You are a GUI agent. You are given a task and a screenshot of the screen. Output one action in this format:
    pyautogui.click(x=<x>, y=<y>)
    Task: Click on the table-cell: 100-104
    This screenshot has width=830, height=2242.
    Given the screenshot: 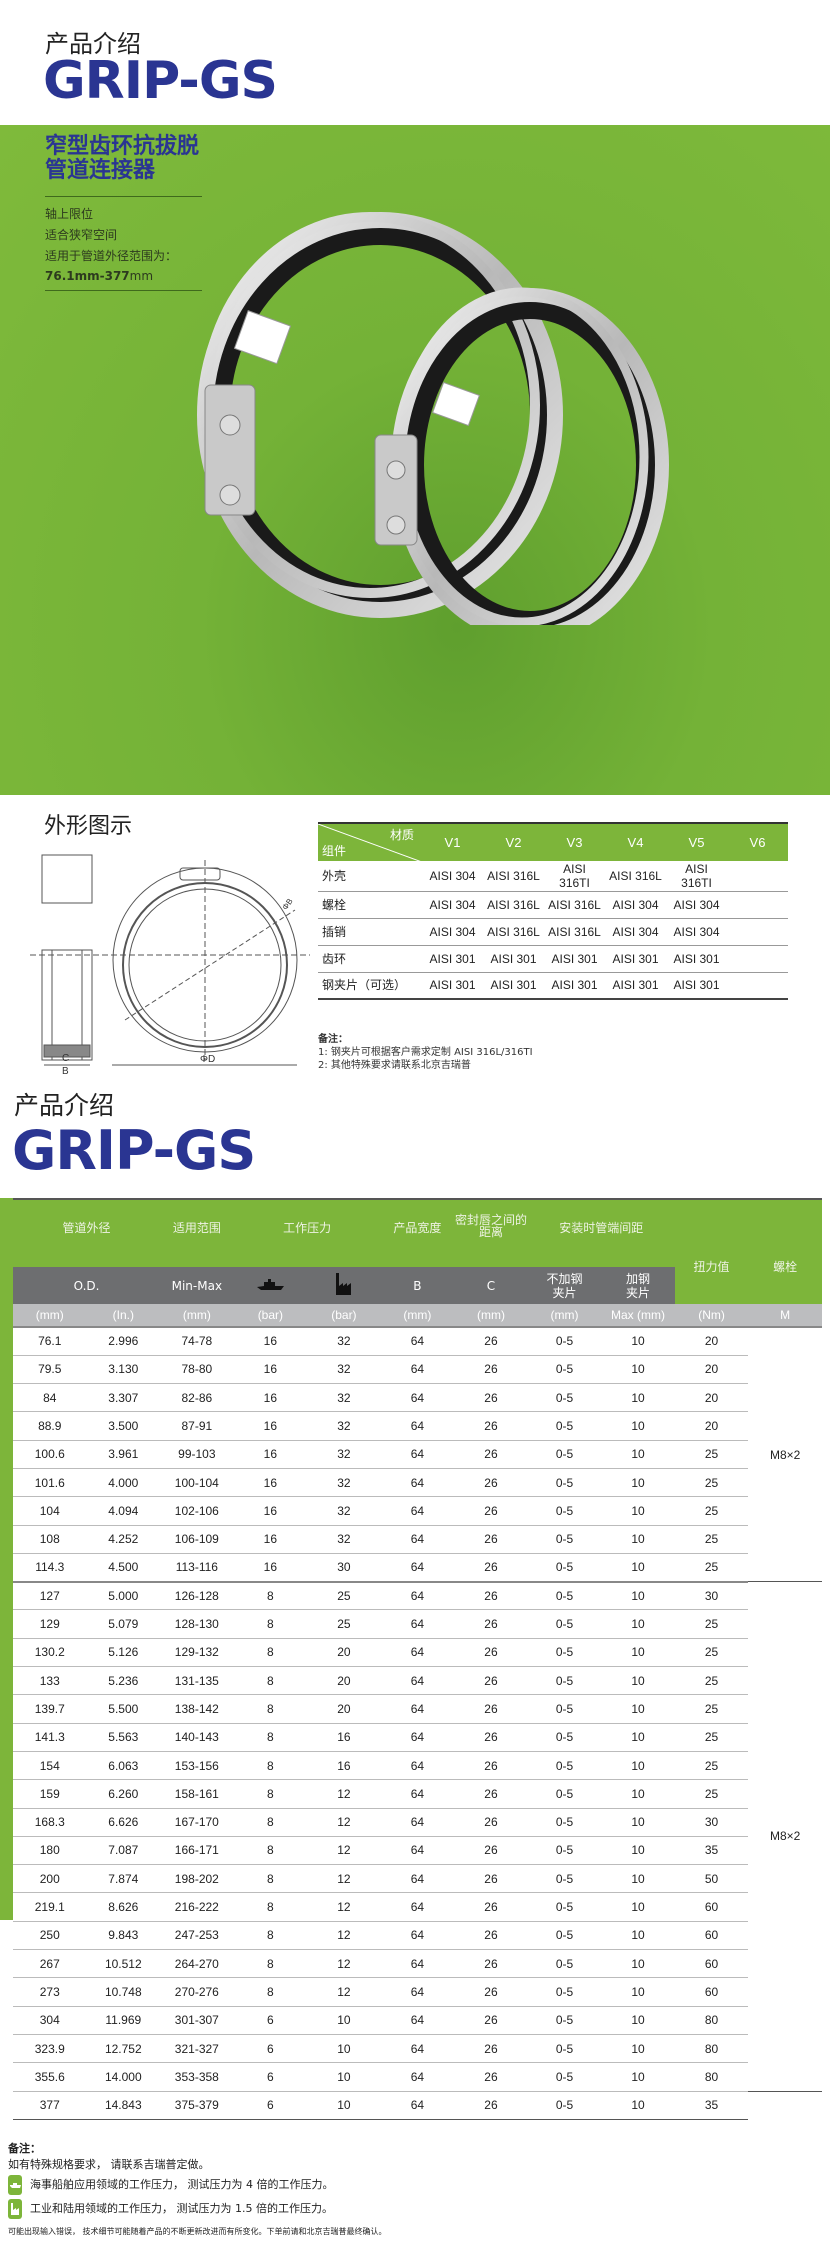 What is the action you would take?
    pyautogui.click(x=197, y=1483)
    